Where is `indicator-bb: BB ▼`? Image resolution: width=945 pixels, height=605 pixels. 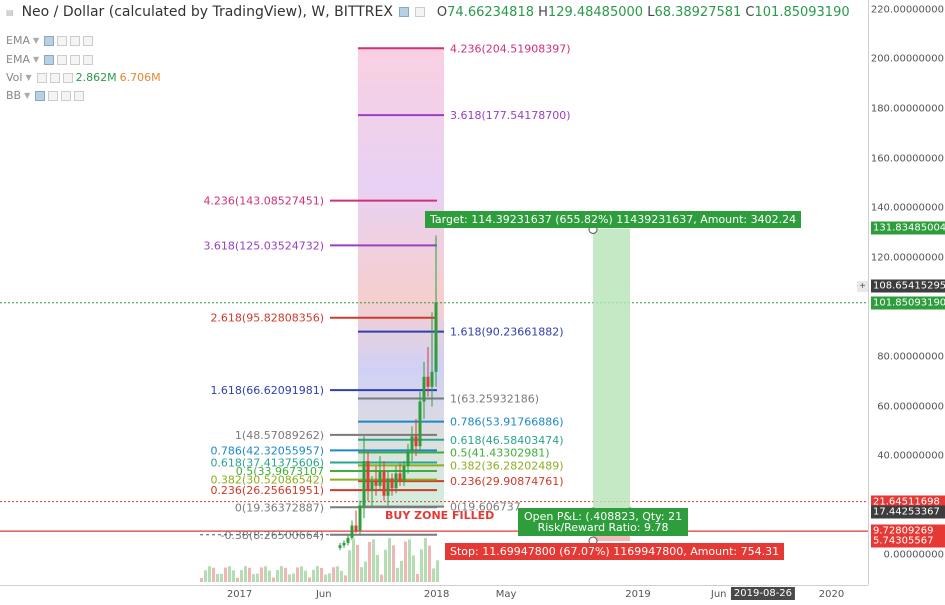
indicator-bb: BB ▼ is located at coordinates (45, 95).